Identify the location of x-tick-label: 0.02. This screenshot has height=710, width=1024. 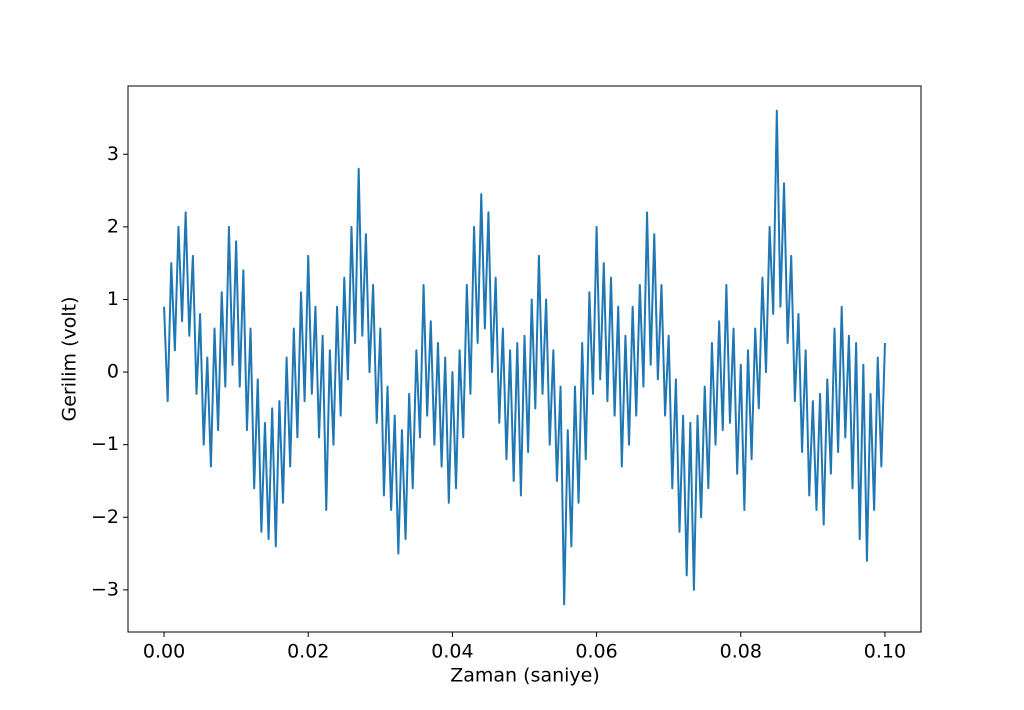
(308, 652).